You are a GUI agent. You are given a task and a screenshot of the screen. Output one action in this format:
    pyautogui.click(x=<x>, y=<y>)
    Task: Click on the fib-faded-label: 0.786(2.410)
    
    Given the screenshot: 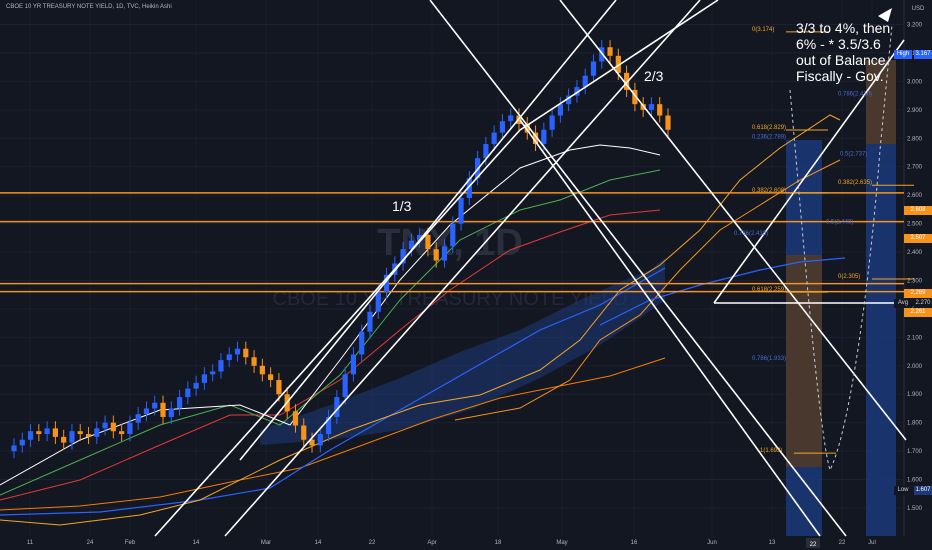 What is the action you would take?
    pyautogui.click(x=855, y=95)
    